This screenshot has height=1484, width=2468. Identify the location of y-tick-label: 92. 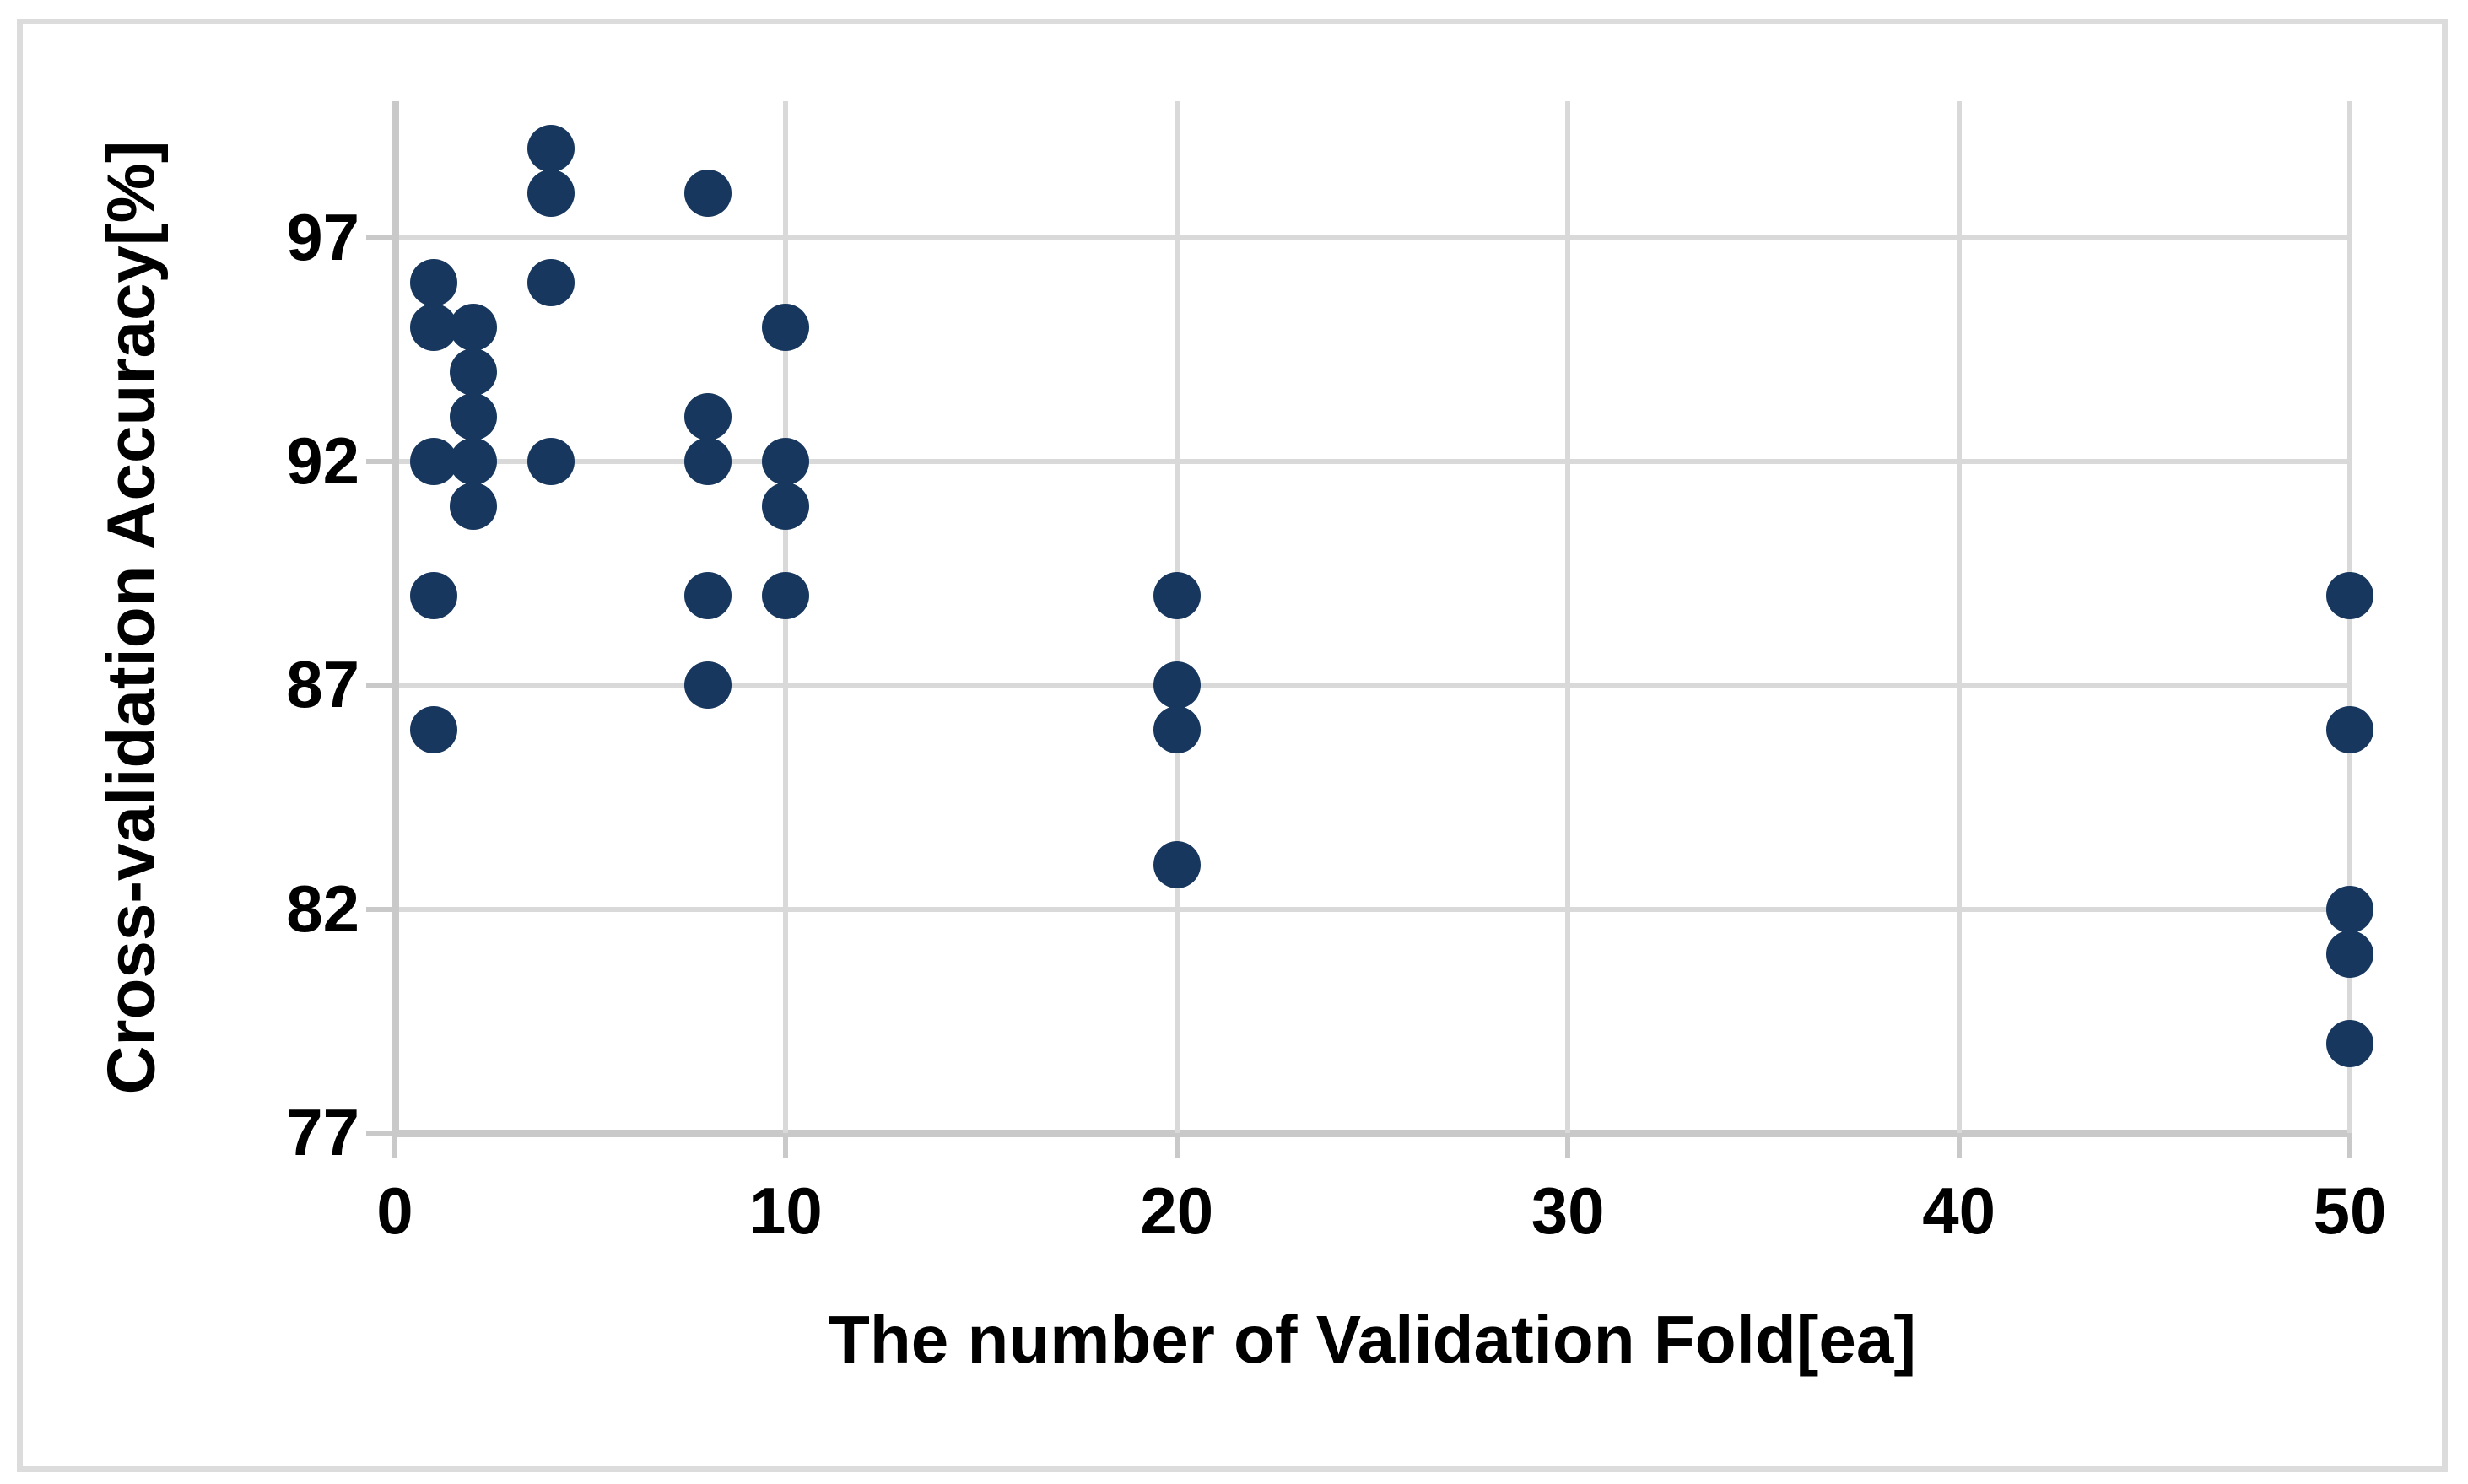
(322, 462).